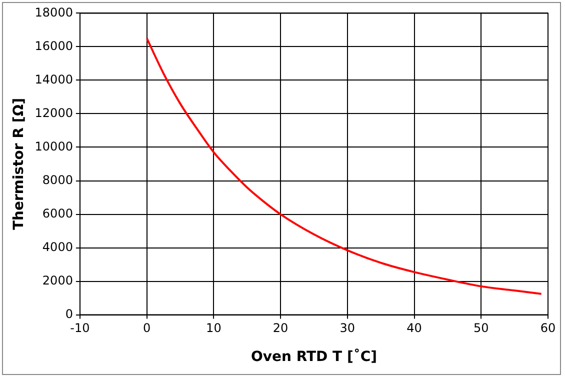 The image size is (565, 379). Describe the element at coordinates (57, 213) in the screenshot. I see `y-tick-label: 6000` at that location.